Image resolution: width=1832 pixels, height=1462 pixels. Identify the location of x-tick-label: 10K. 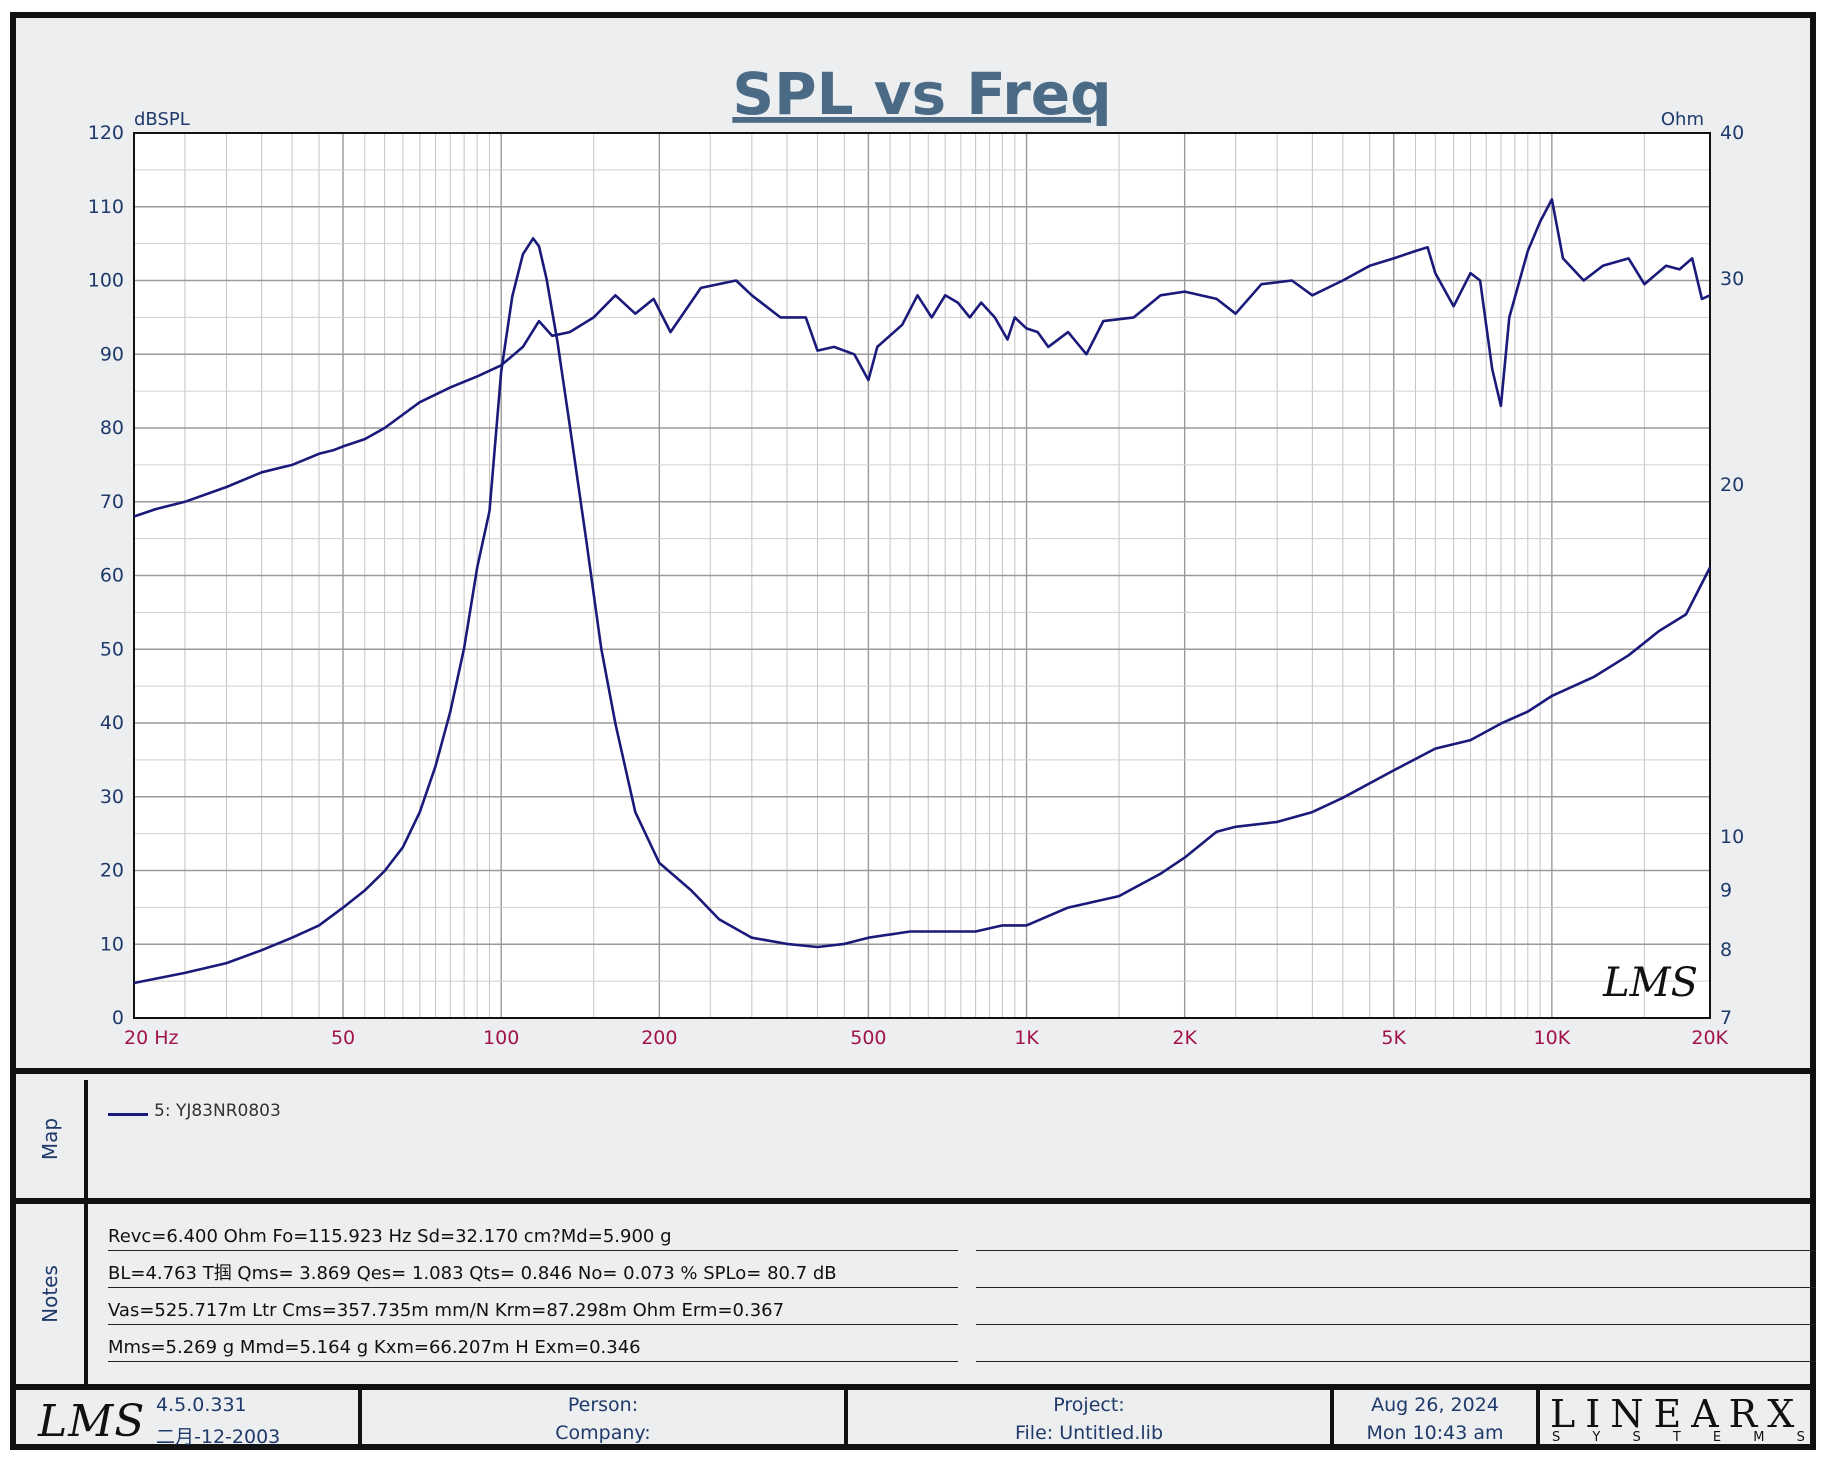
(1552, 1038).